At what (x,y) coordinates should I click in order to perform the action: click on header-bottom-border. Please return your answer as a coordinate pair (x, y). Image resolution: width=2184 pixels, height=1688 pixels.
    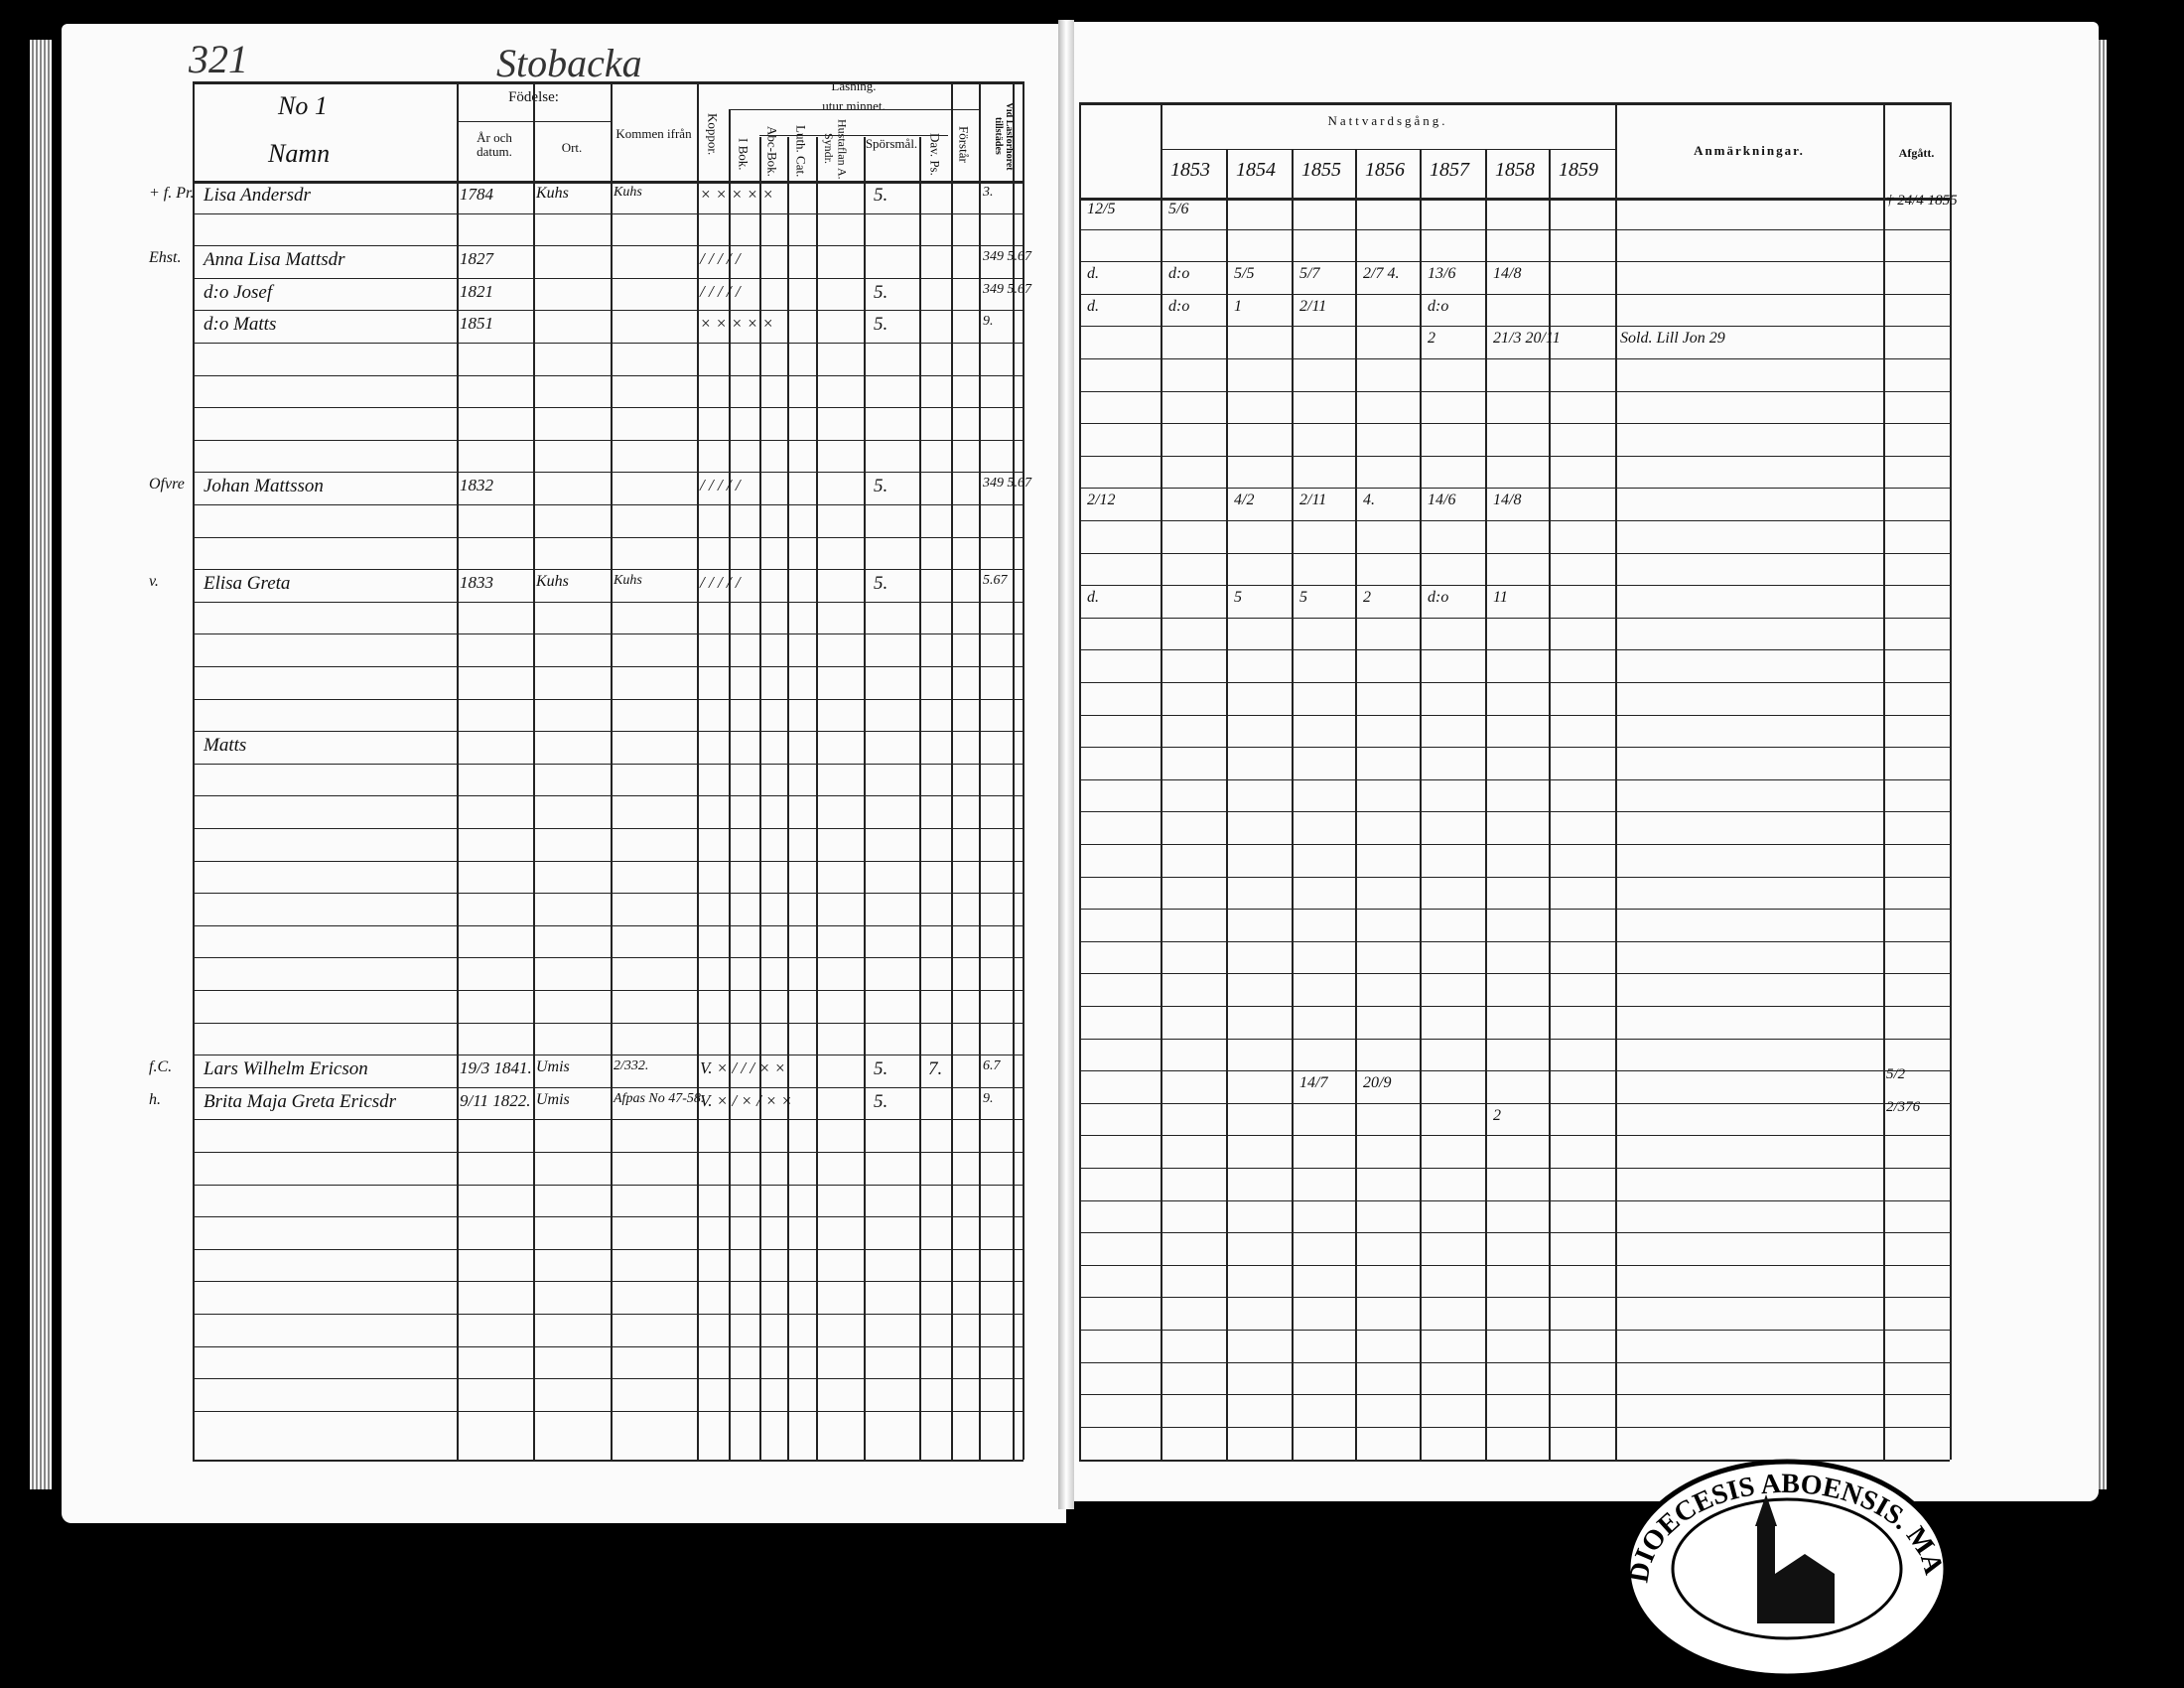
    Looking at the image, I should click on (608, 182).